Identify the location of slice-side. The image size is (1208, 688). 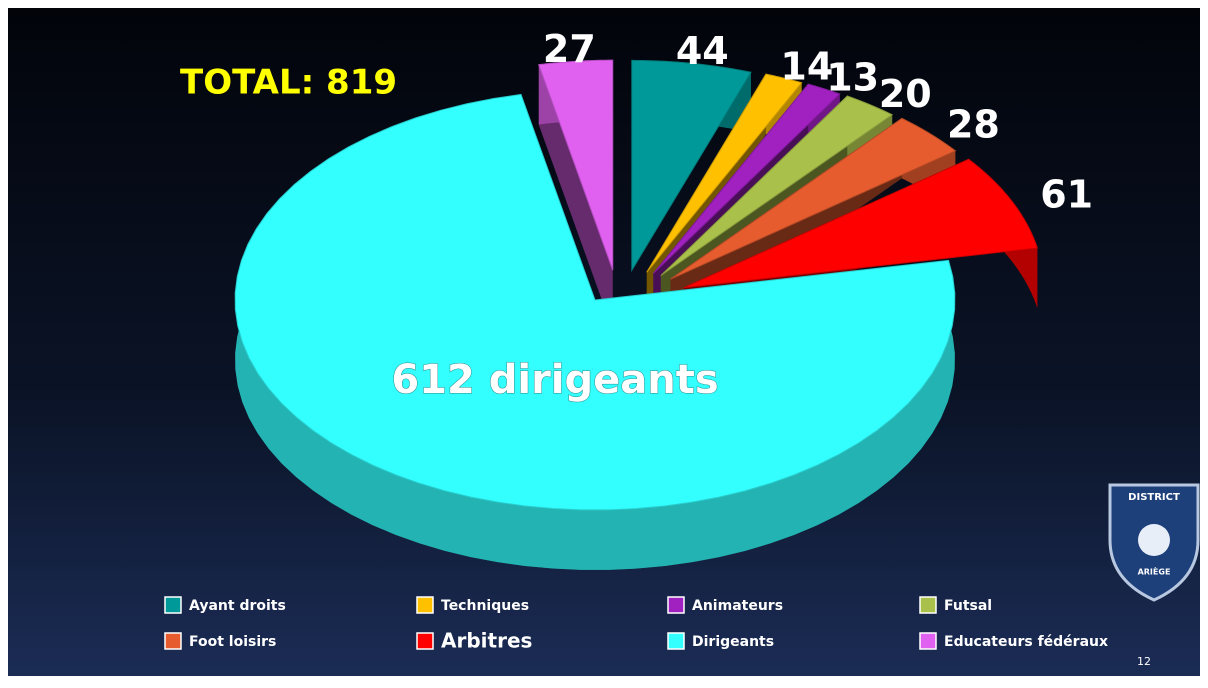
(575, 195).